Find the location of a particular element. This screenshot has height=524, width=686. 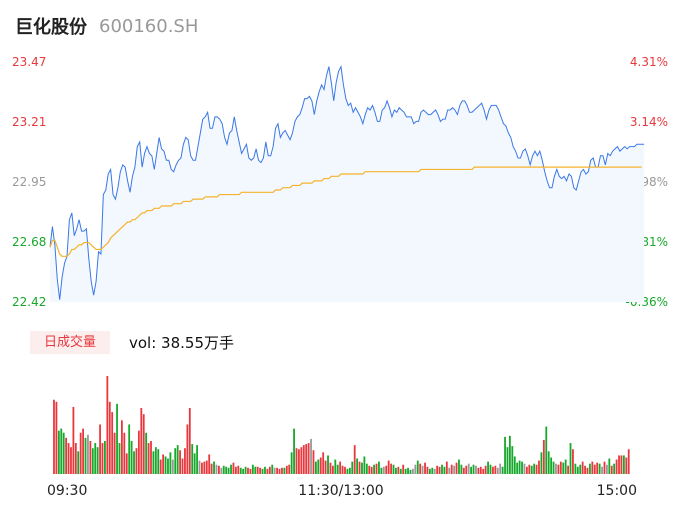

time-axis-labels: 09:30 11:30/13:00 15:00 is located at coordinates (342, 491).